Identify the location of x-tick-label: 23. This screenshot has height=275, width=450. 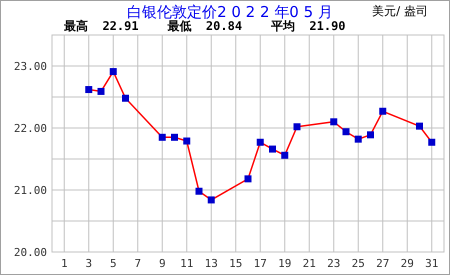
(333, 263).